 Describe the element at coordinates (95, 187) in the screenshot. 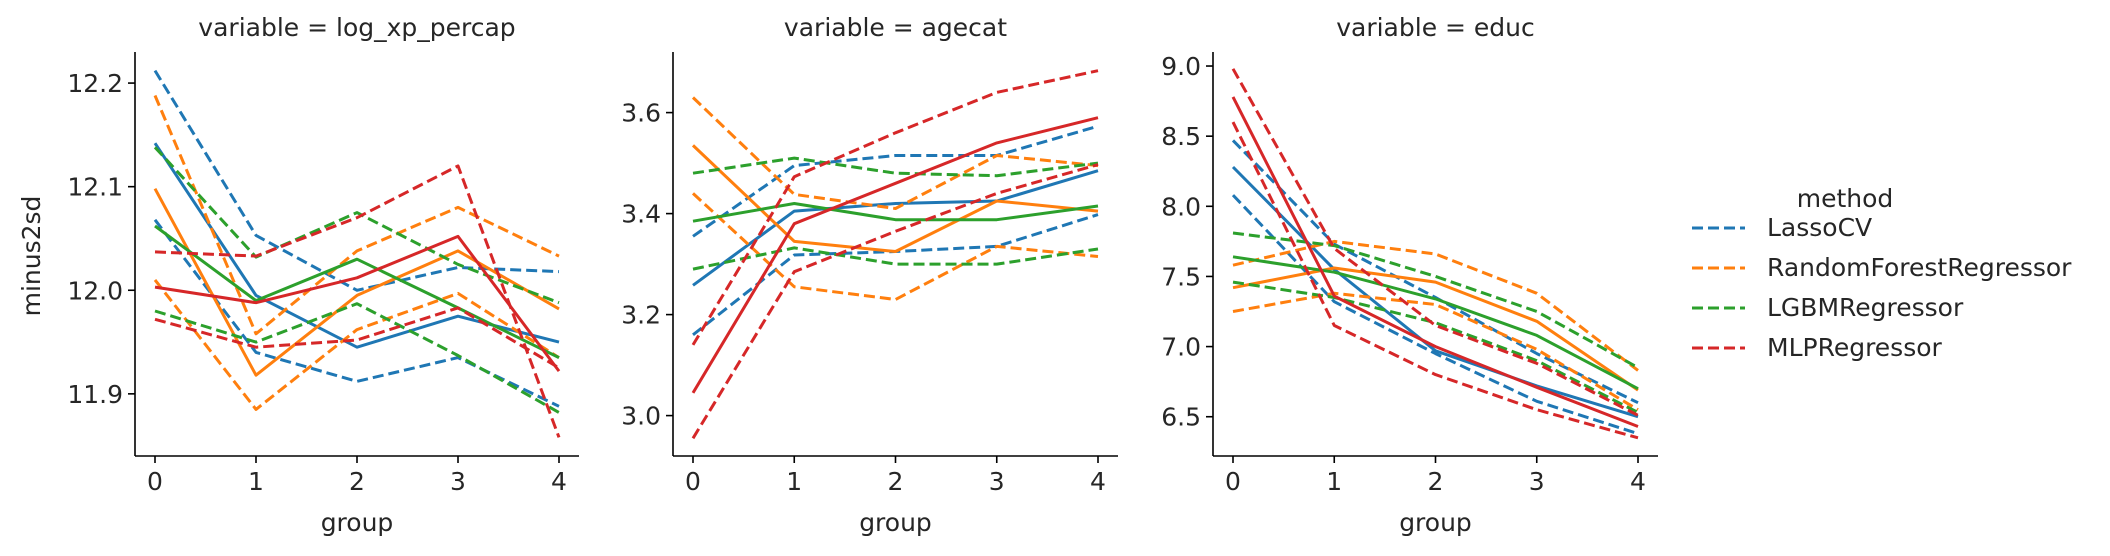

I see `y-tick-label: 12.1` at that location.